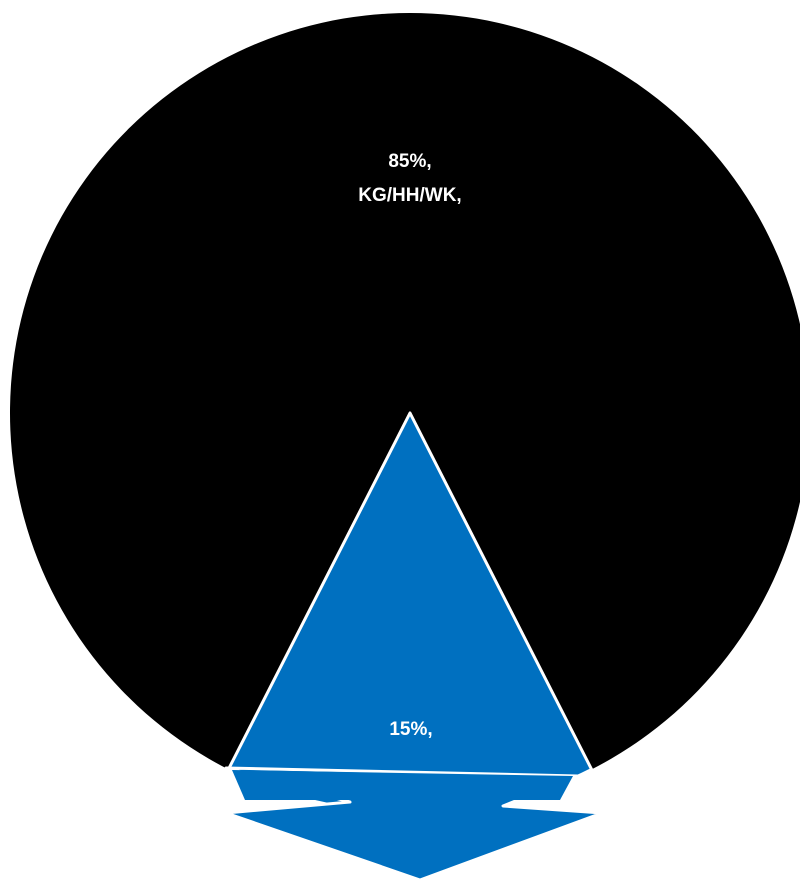 The width and height of the screenshot is (800, 880). Describe the element at coordinates (409, 178) in the screenshot. I see `slice-label-85: 85%, KG/HH/WK,` at that location.